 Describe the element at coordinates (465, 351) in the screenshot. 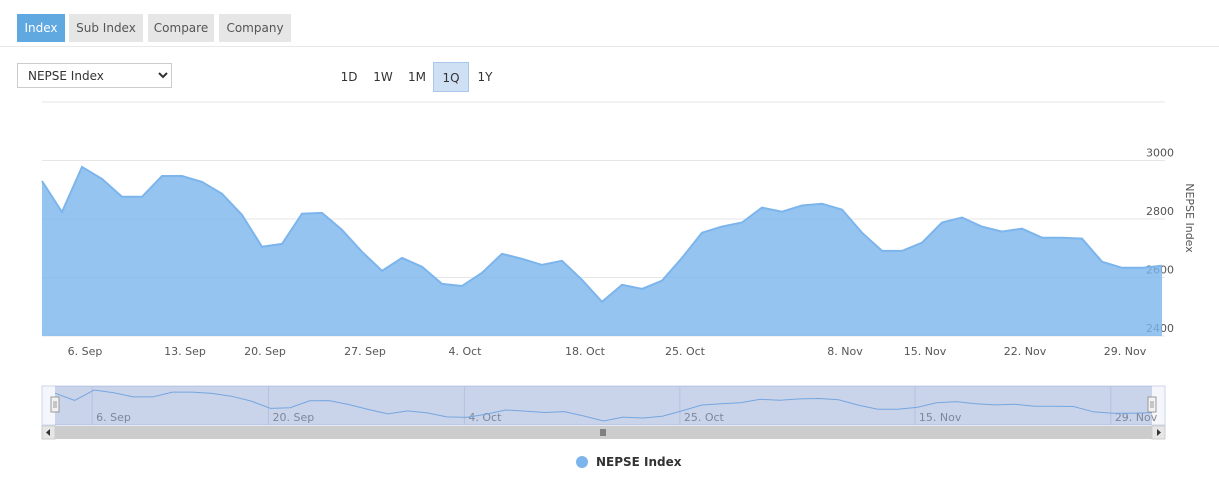

I see `x-tick-label: 4. Oct` at that location.